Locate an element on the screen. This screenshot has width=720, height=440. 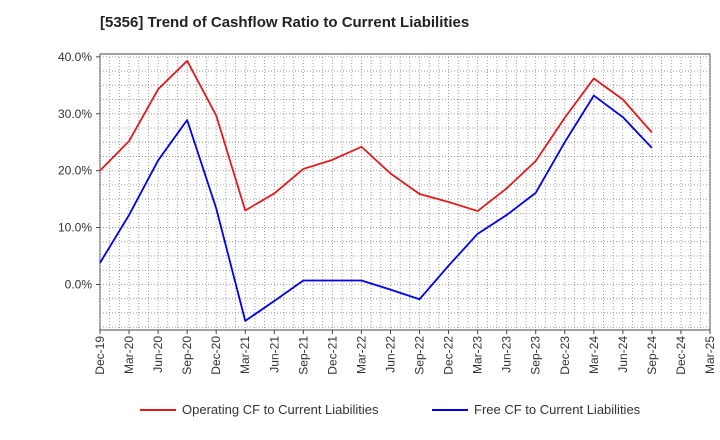
x-tick-label: Sep-22 is located at coordinates (420, 355).